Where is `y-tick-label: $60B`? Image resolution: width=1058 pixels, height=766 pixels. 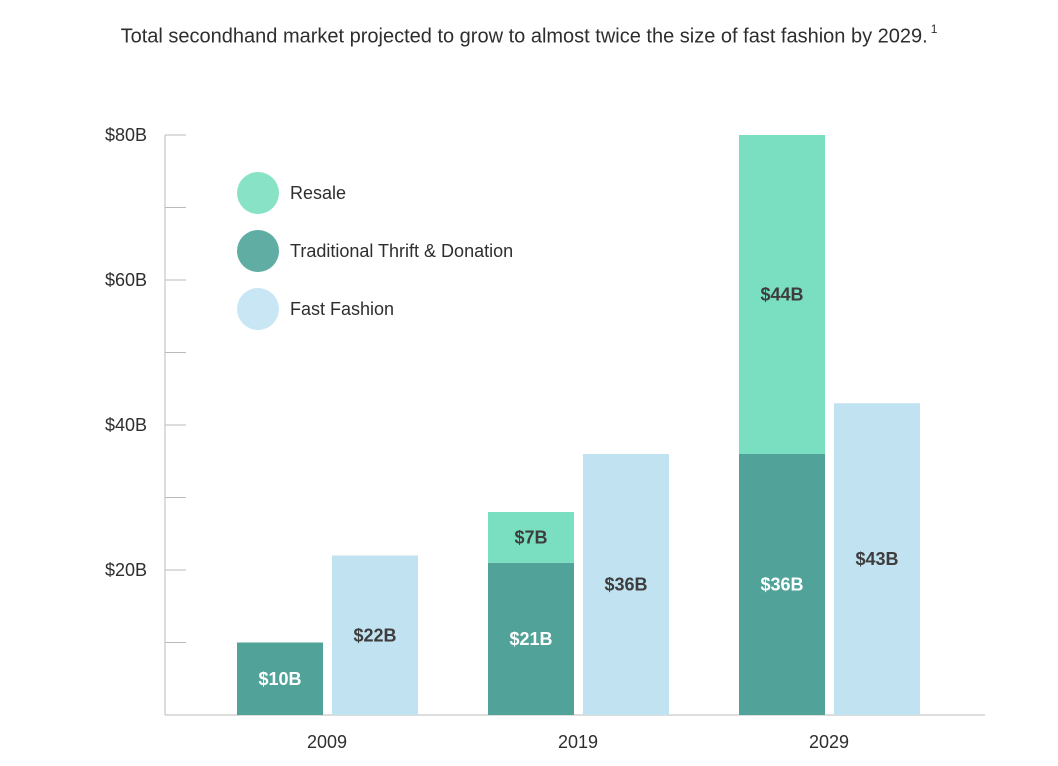 y-tick-label: $60B is located at coordinates (126, 280).